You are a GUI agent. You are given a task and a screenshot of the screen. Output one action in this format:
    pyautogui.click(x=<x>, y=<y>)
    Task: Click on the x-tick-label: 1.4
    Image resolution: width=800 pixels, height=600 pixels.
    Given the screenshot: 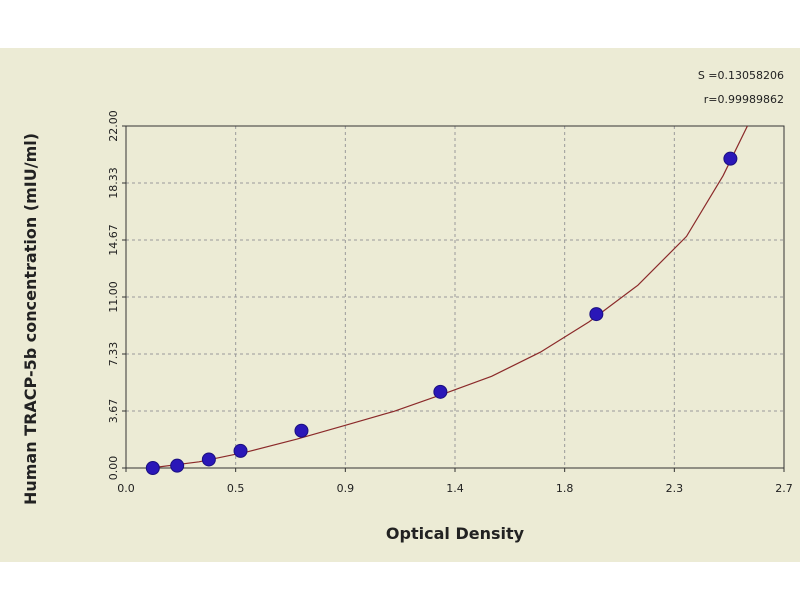 What is the action you would take?
    pyautogui.click(x=455, y=488)
    